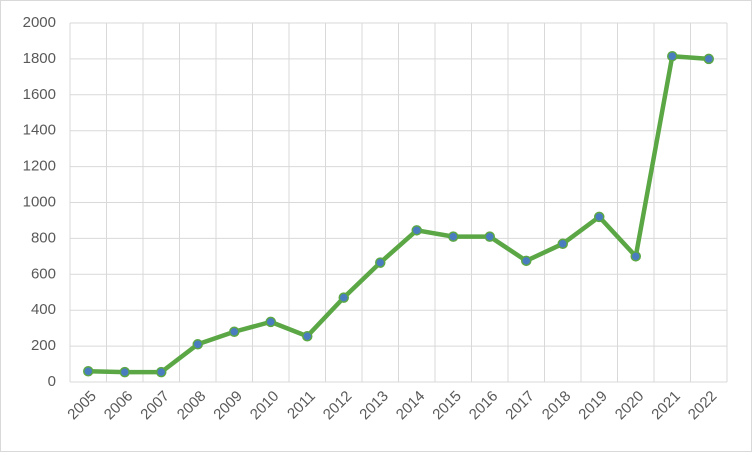 The height and width of the screenshot is (452, 752). Describe the element at coordinates (43, 309) in the screenshot. I see `y-tick-label: 400` at that location.